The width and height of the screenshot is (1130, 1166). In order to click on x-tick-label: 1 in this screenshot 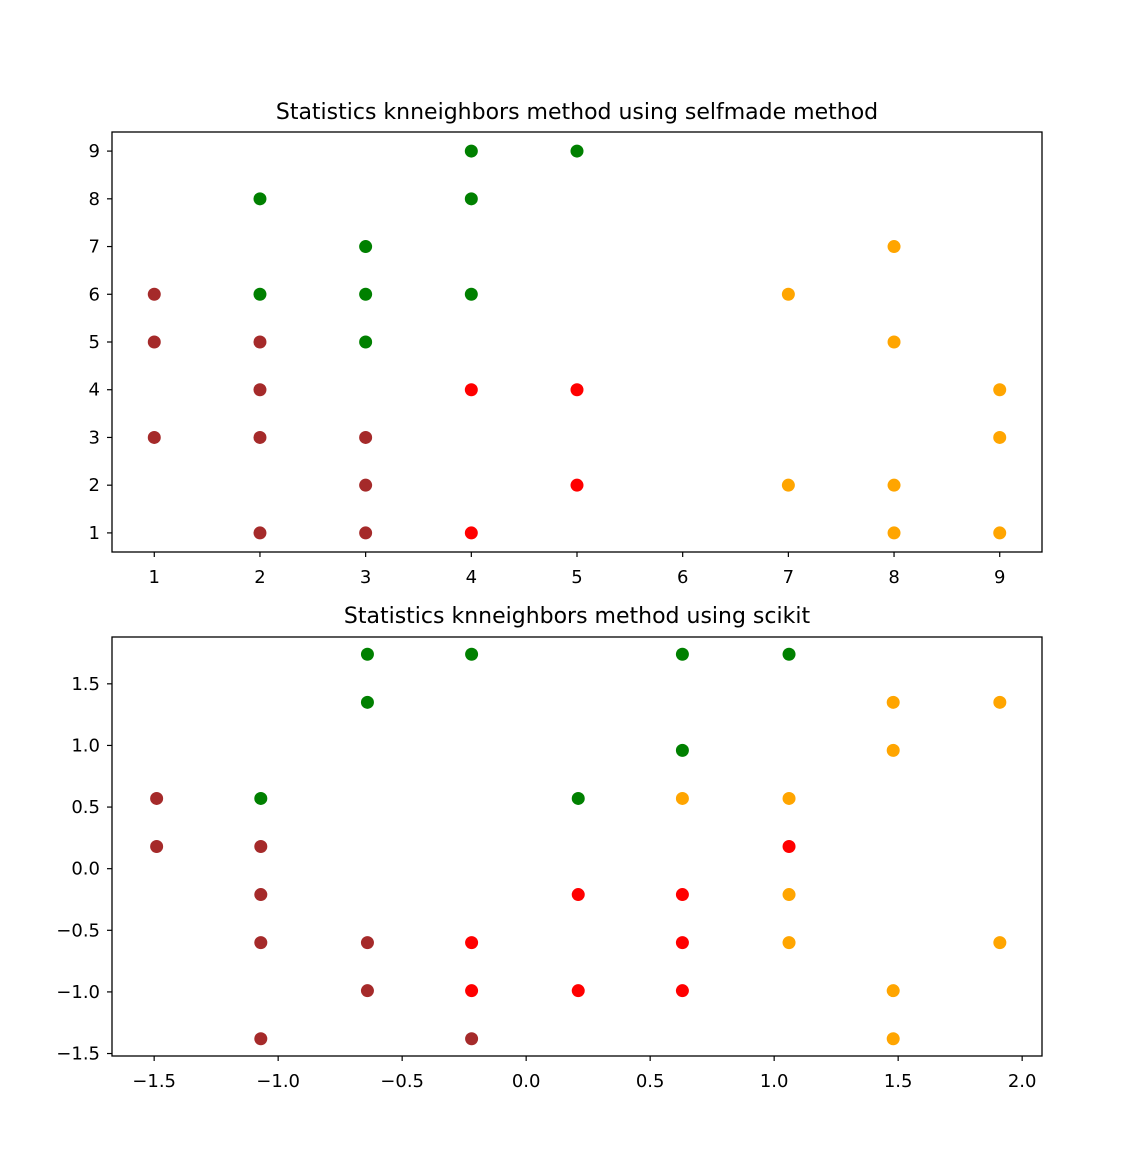, I will do `click(154, 577)`.